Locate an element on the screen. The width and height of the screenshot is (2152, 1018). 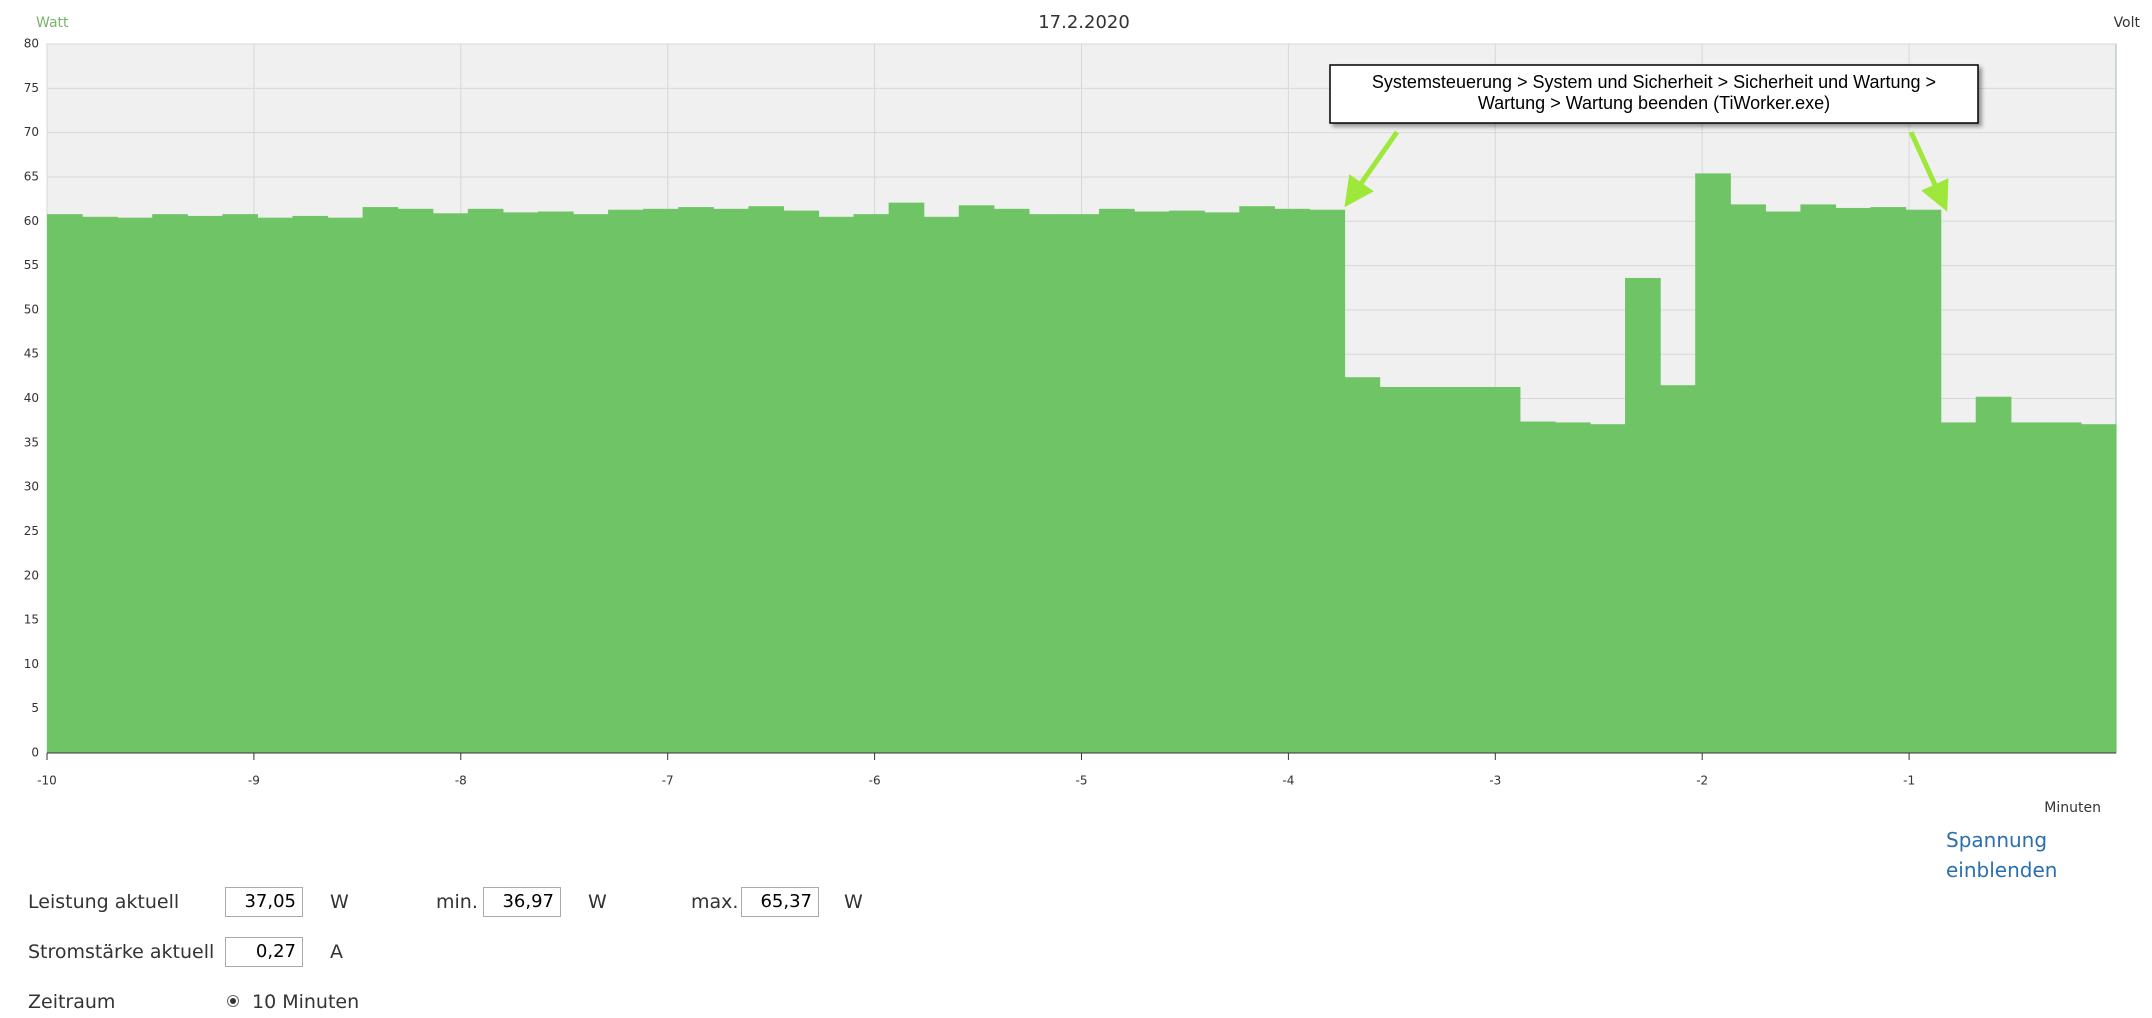
y-tick-label: 45 is located at coordinates (31, 354).